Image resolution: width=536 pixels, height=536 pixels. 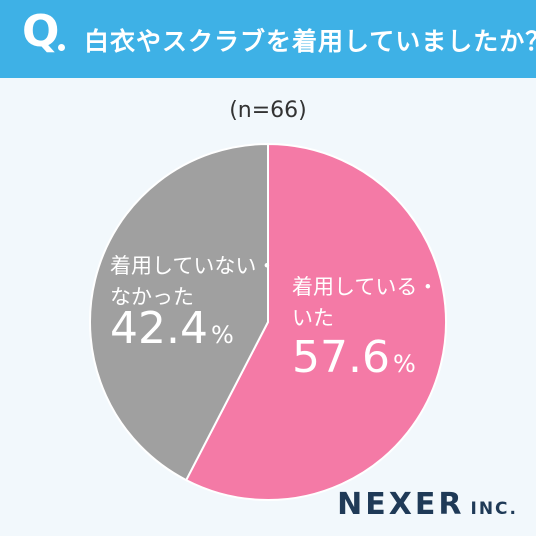 What do you see at coordinates (365, 287) in the screenshot?
I see `slice-label-0-line-0: 着用している・` at bounding box center [365, 287].